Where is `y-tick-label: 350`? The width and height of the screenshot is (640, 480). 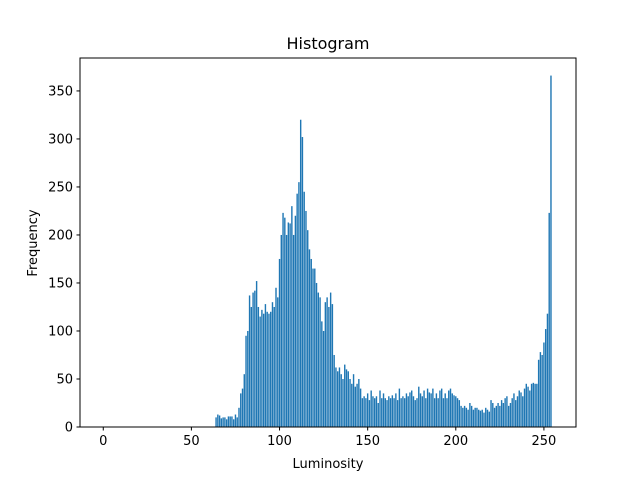
y-tick-label: 350 is located at coordinates (60, 91).